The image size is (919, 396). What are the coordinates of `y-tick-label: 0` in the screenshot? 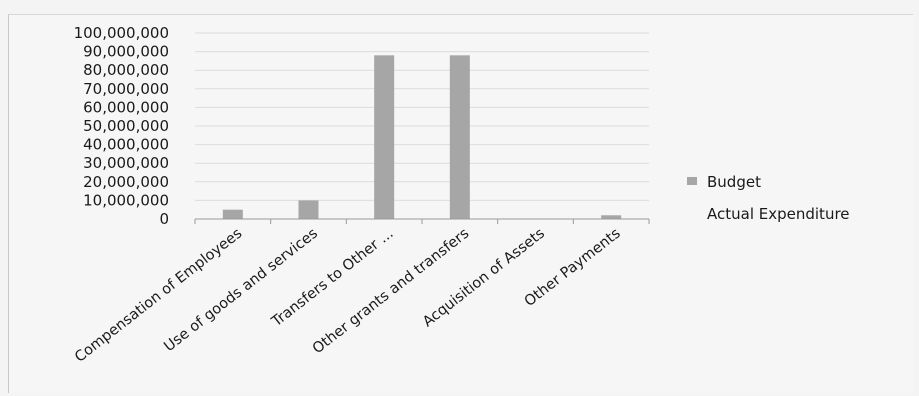 It's located at (164, 219).